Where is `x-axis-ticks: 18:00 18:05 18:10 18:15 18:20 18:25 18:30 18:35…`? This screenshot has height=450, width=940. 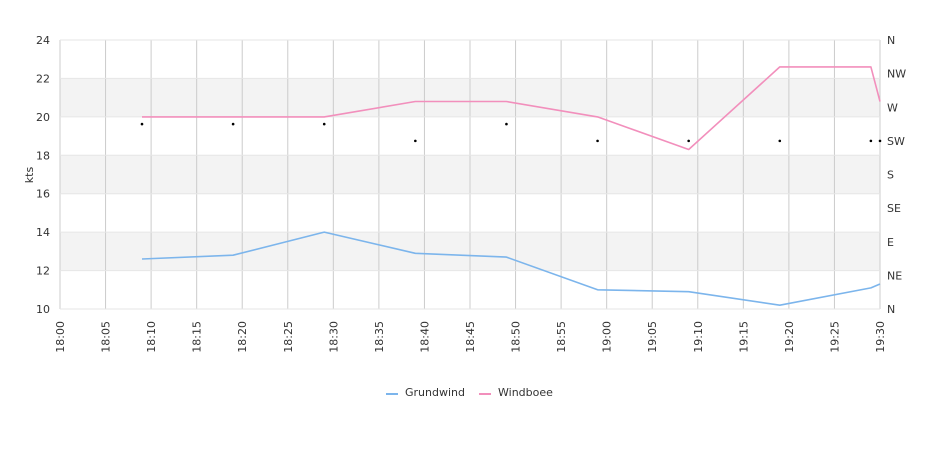 x-axis-ticks: 18:00 18:05 18:10 18:15 18:20 18:25 18:30 18:35… is located at coordinates (470, 337).